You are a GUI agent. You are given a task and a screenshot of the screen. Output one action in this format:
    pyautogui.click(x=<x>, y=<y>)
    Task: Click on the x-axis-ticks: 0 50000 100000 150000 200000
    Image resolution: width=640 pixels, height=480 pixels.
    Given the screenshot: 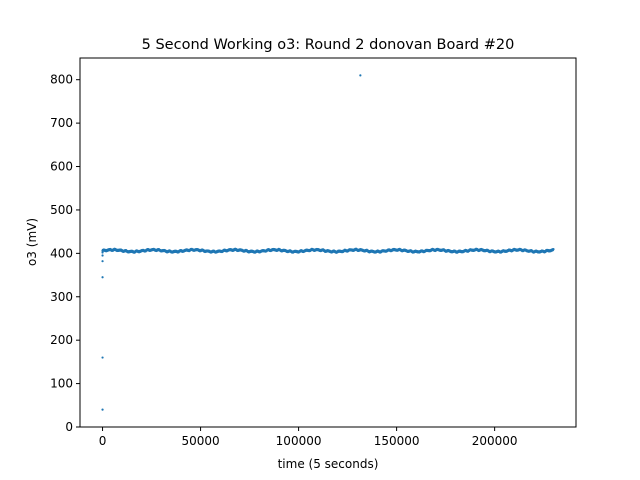 What is the action you would take?
    pyautogui.click(x=308, y=437)
    